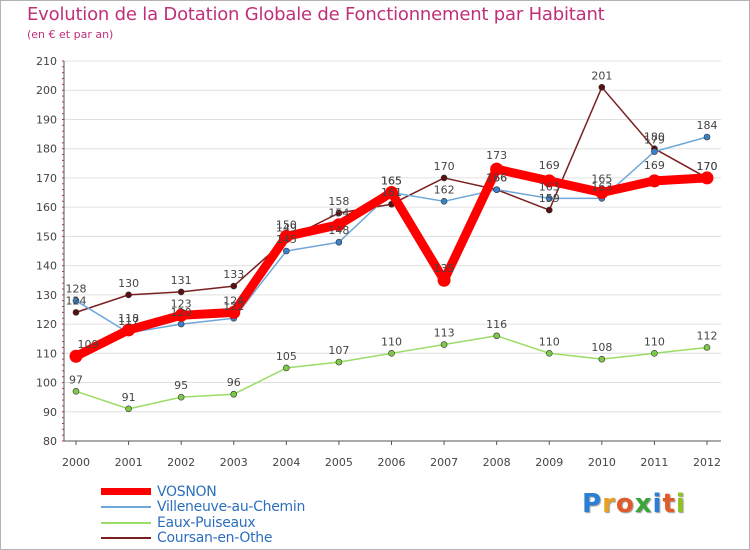  I want to click on data-label-coursan-en-othe: 131, so click(181, 280).